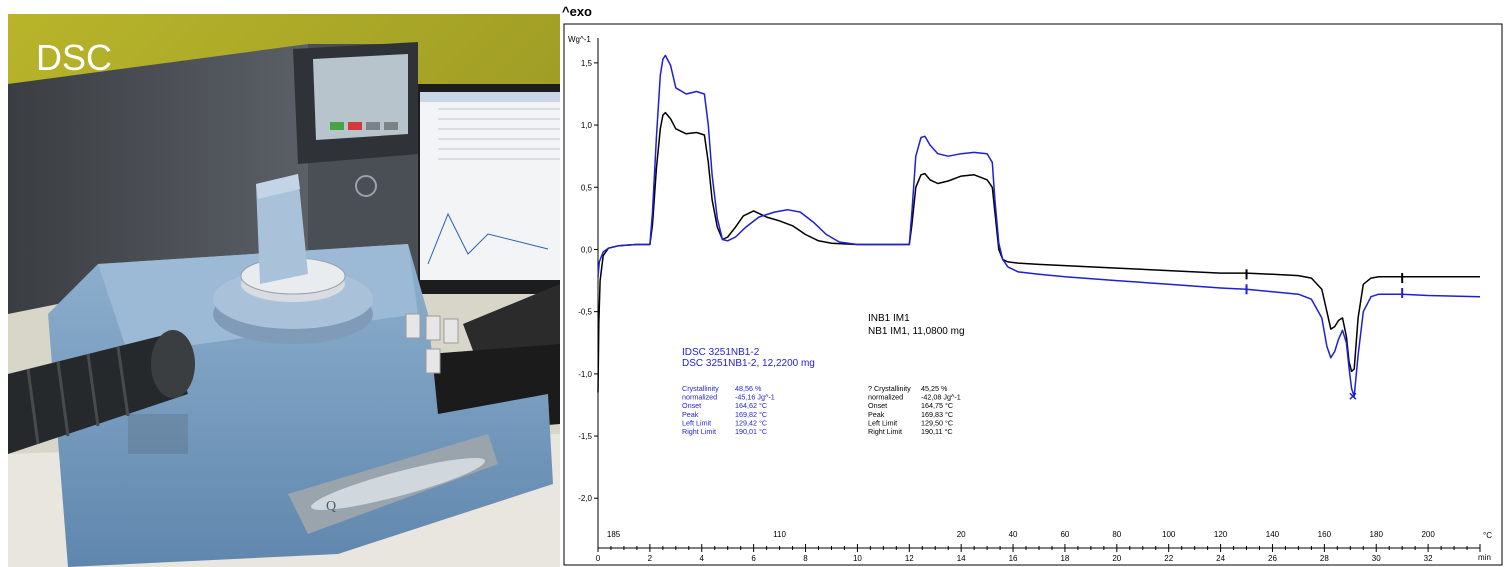 Image resolution: width=1504 pixels, height=567 pixels. What do you see at coordinates (1064, 558) in the screenshot?
I see `x-tick-label: 18` at bounding box center [1064, 558].